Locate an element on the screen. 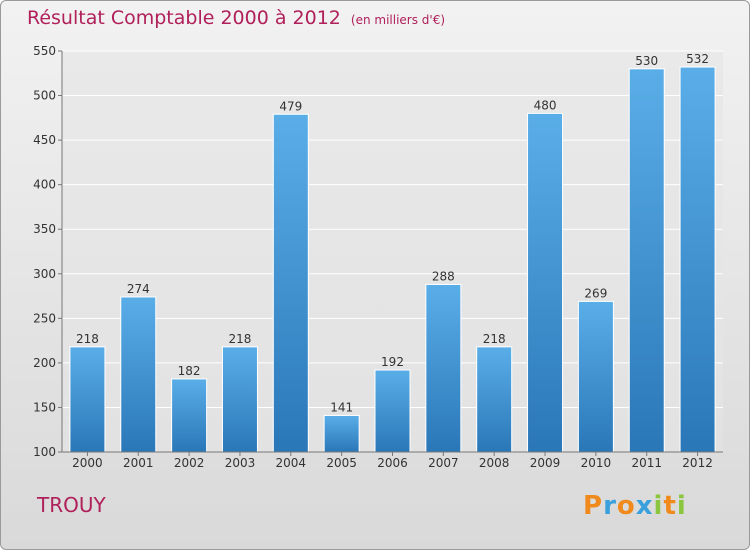 The image size is (750, 550). y-axis-ticks: 100 150 200 250 300 350 400 450 500 550 is located at coordinates (47, 251).